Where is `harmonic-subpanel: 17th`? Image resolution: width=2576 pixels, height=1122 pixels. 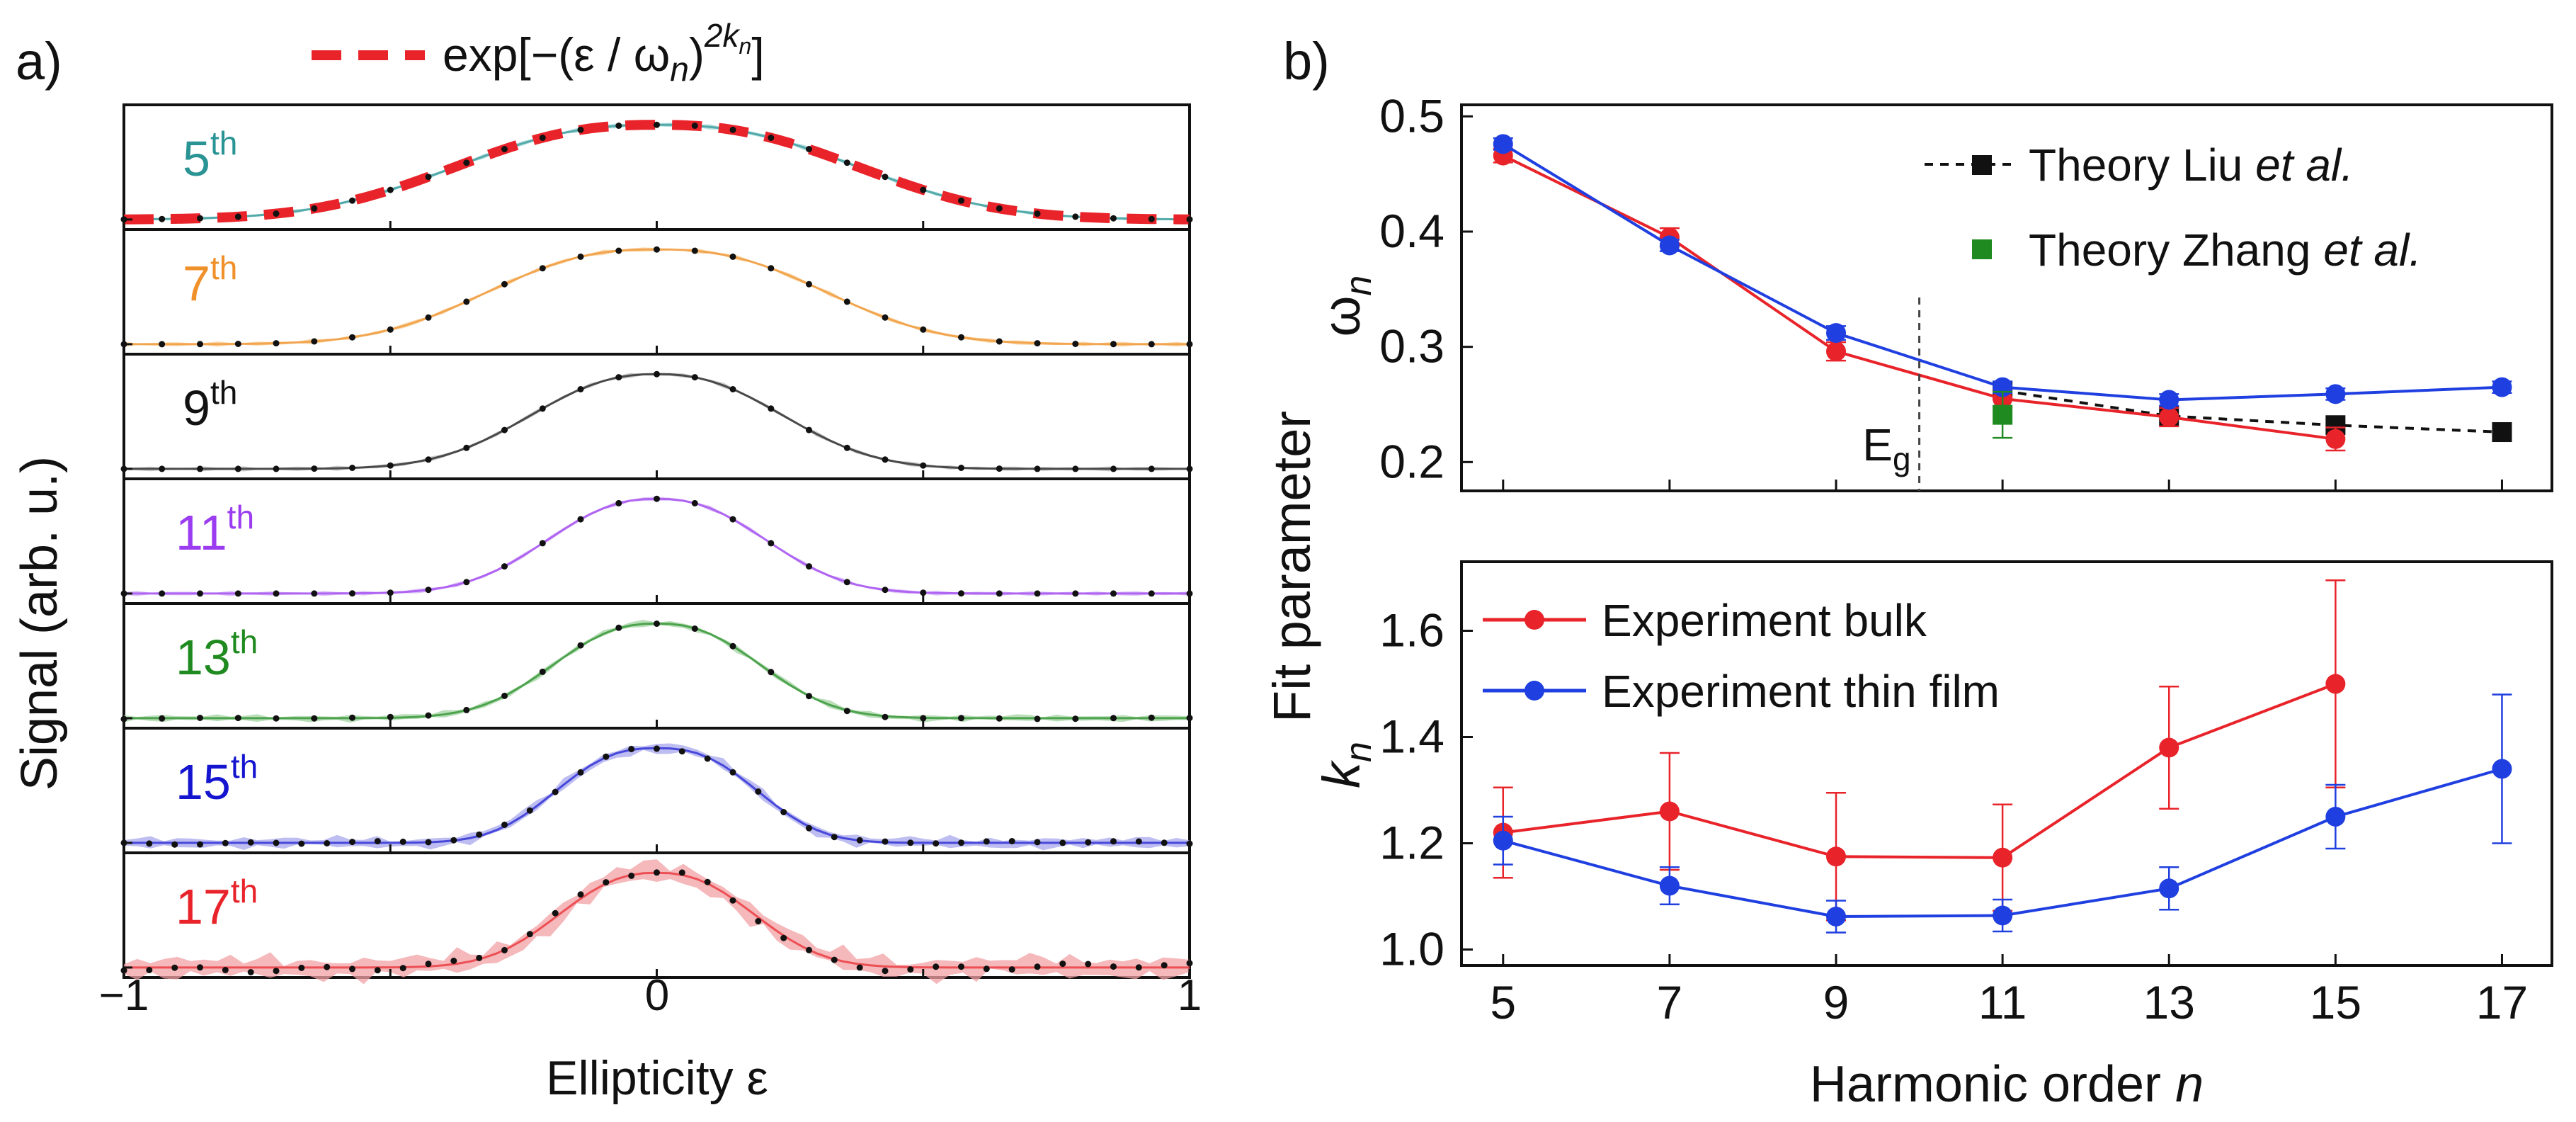
harmonic-subpanel: 17th is located at coordinates (656, 918).